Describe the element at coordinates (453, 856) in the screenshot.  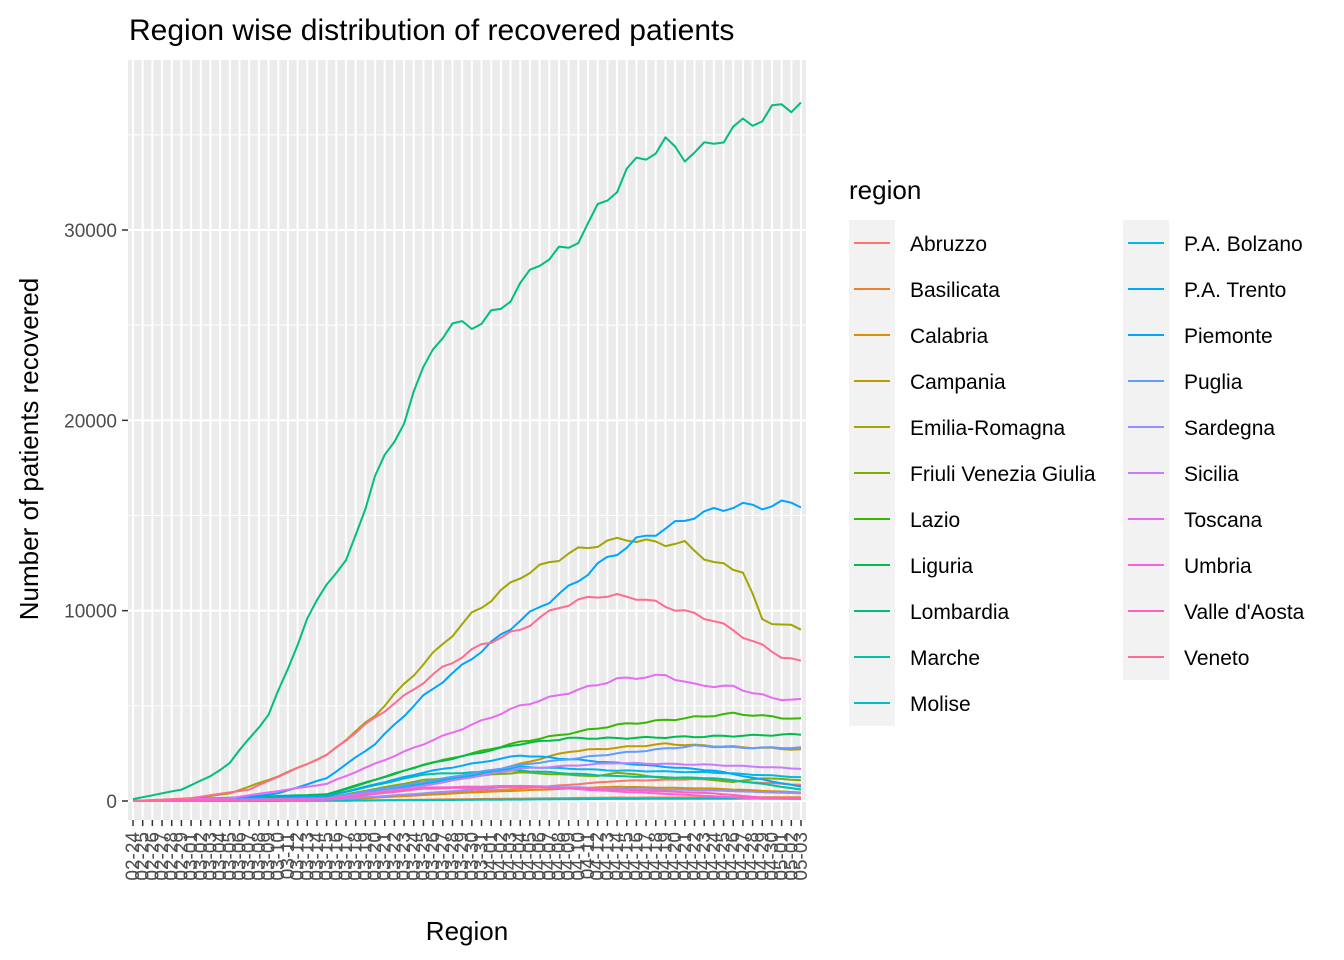
I see `x-tick-label: 03-28` at that location.